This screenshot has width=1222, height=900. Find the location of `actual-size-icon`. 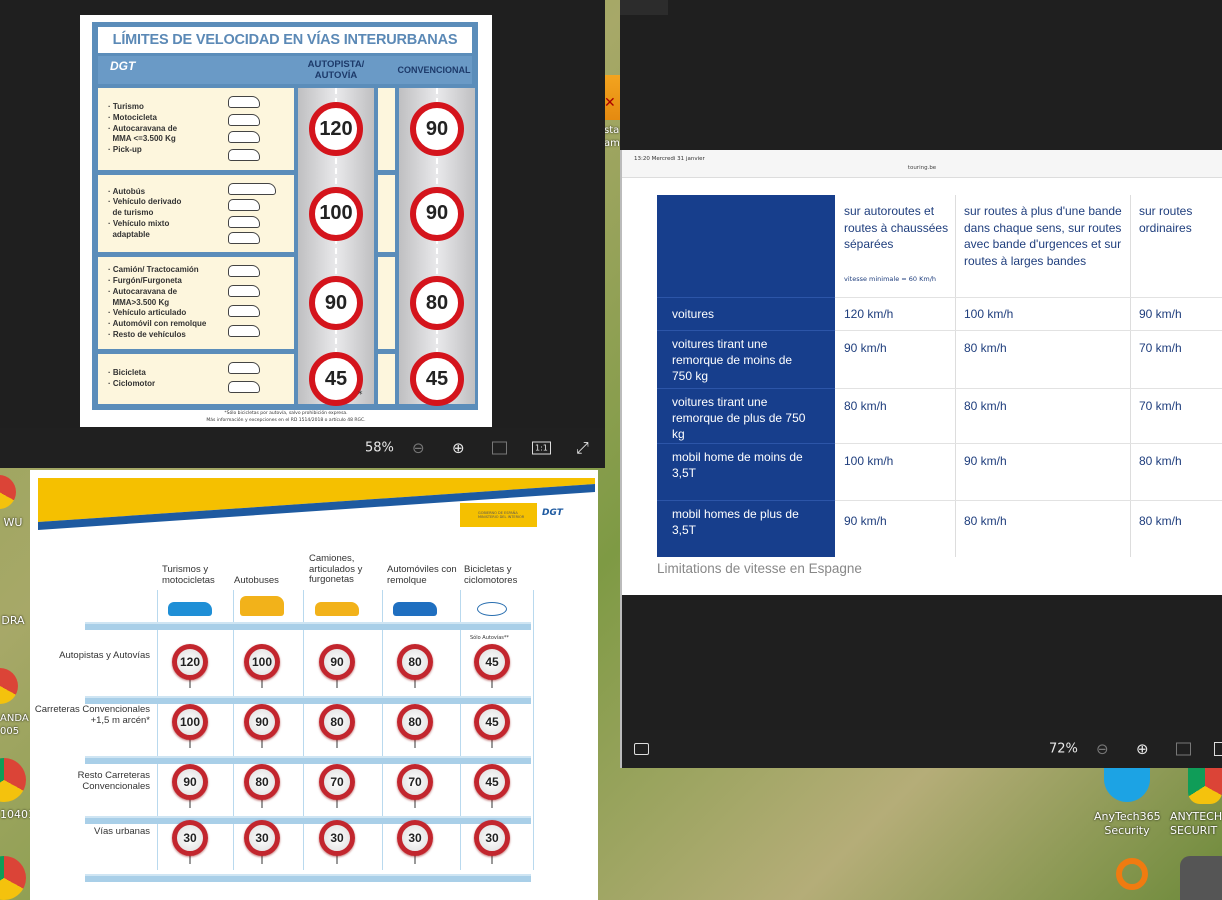

actual-size-icon is located at coordinates (1218, 749).